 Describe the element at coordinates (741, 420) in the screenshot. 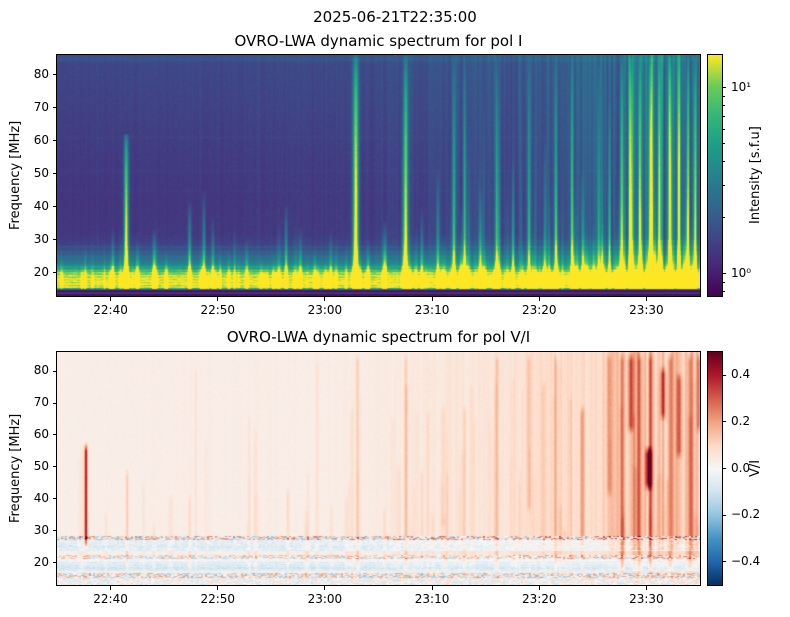

I see `colorbar-tick-label: 0.2` at that location.